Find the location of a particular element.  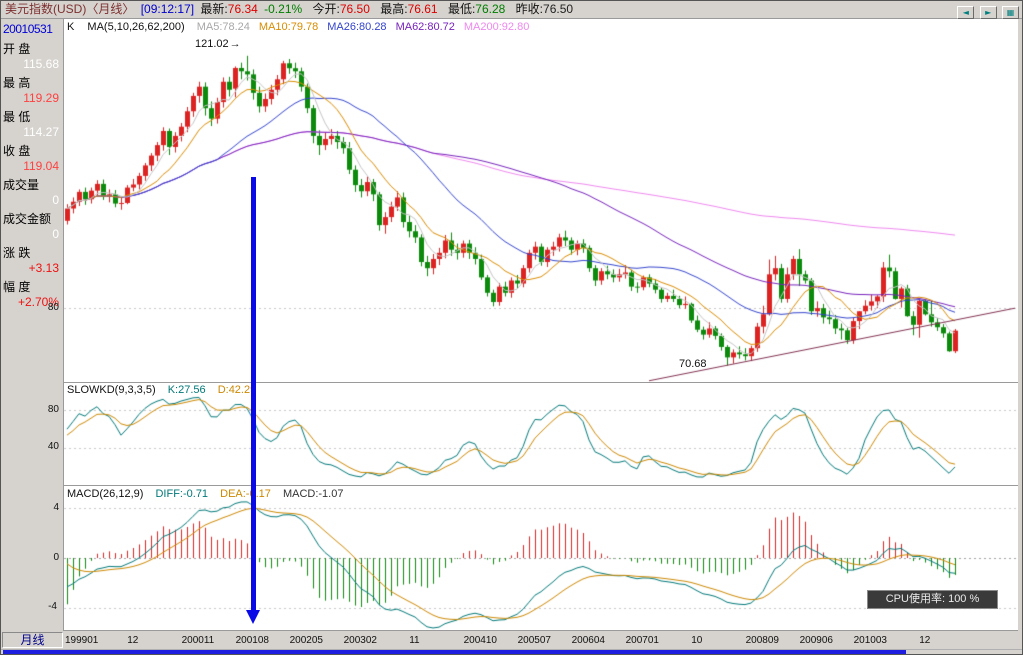

ma-legend-item: MA26:80.28 is located at coordinates (357, 27).